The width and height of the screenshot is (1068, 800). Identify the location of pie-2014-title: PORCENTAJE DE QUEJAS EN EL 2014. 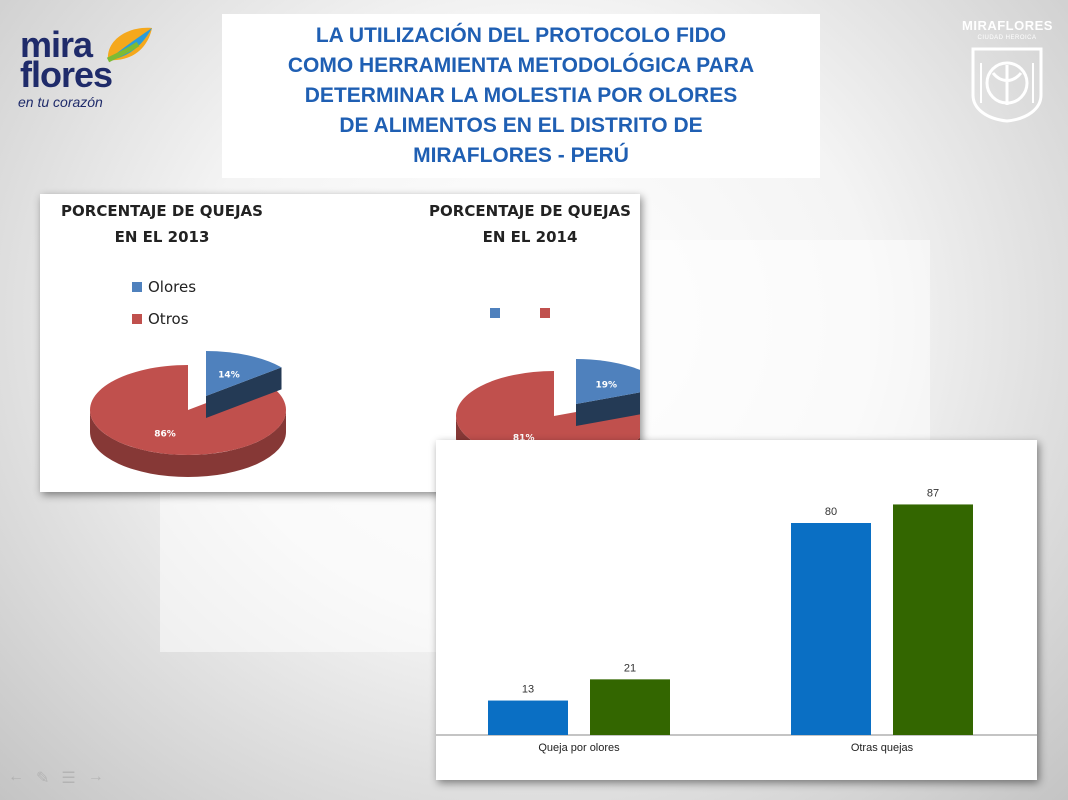
(530, 224).